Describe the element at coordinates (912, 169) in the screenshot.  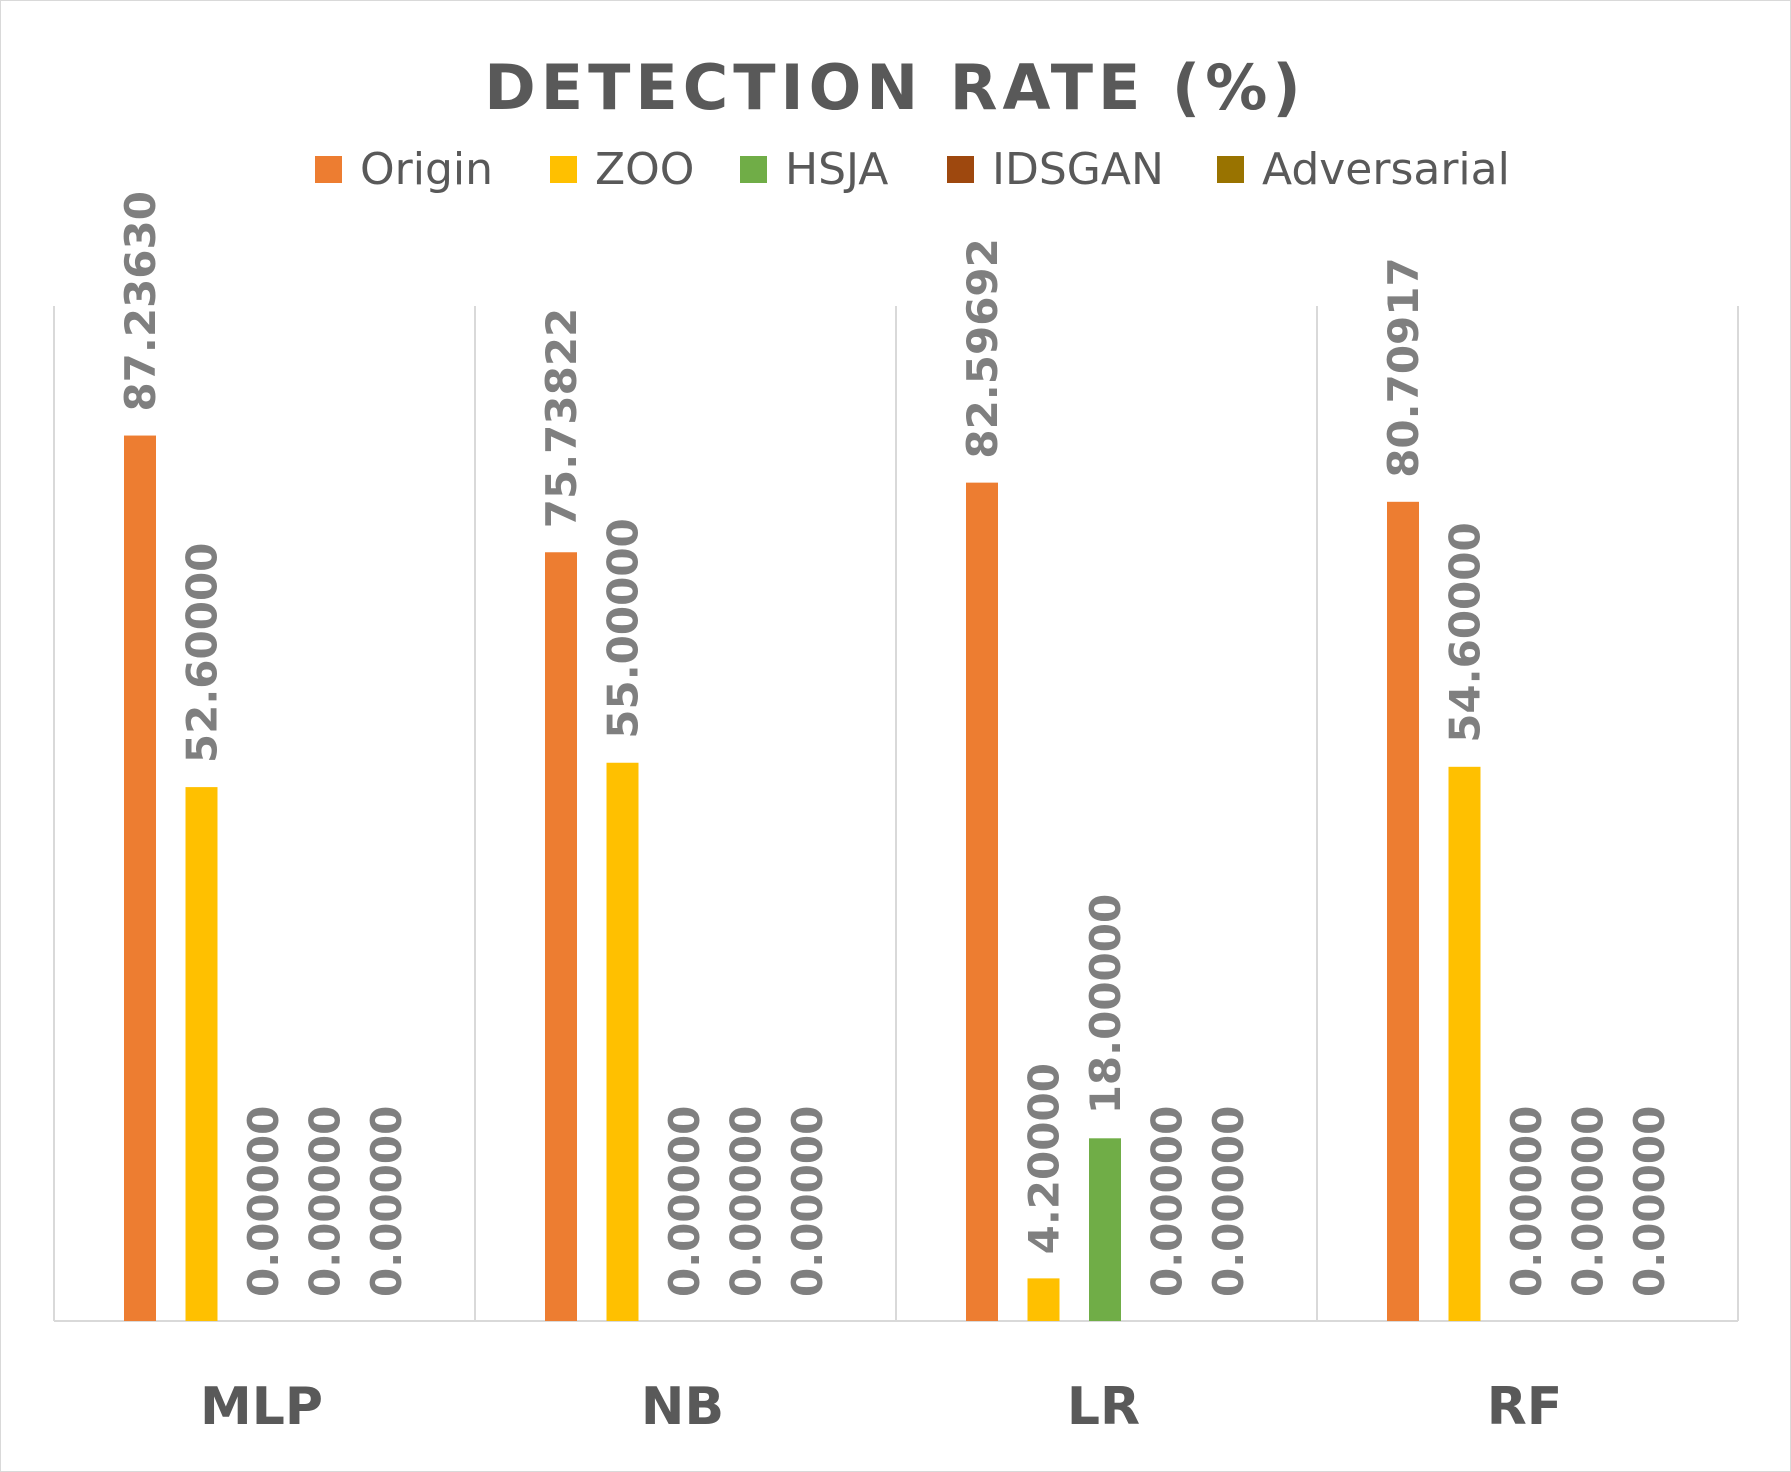
I see `legend: Origin ZOO HSJA IDSGAN Adversarial` at that location.